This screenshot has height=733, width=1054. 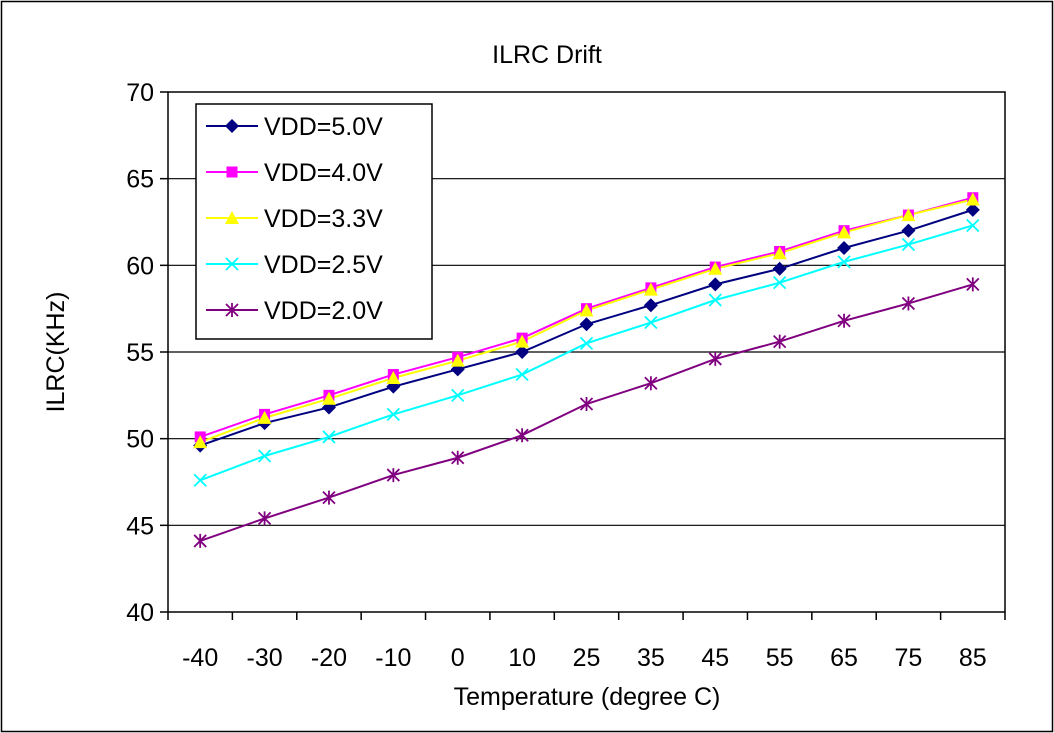 I want to click on legend-label: VDD=2.5V, so click(x=323, y=265).